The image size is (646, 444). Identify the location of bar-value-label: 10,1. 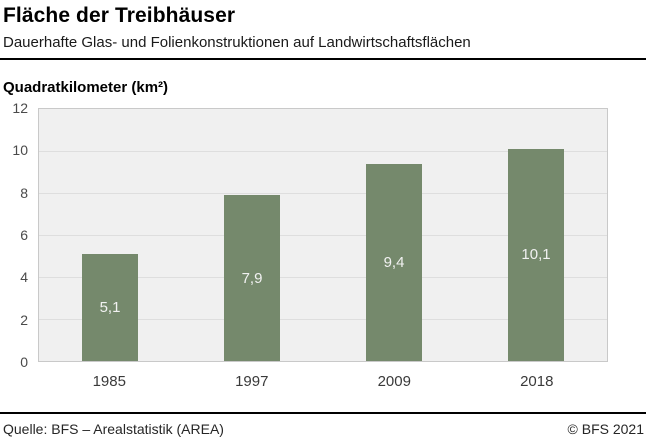
(536, 255).